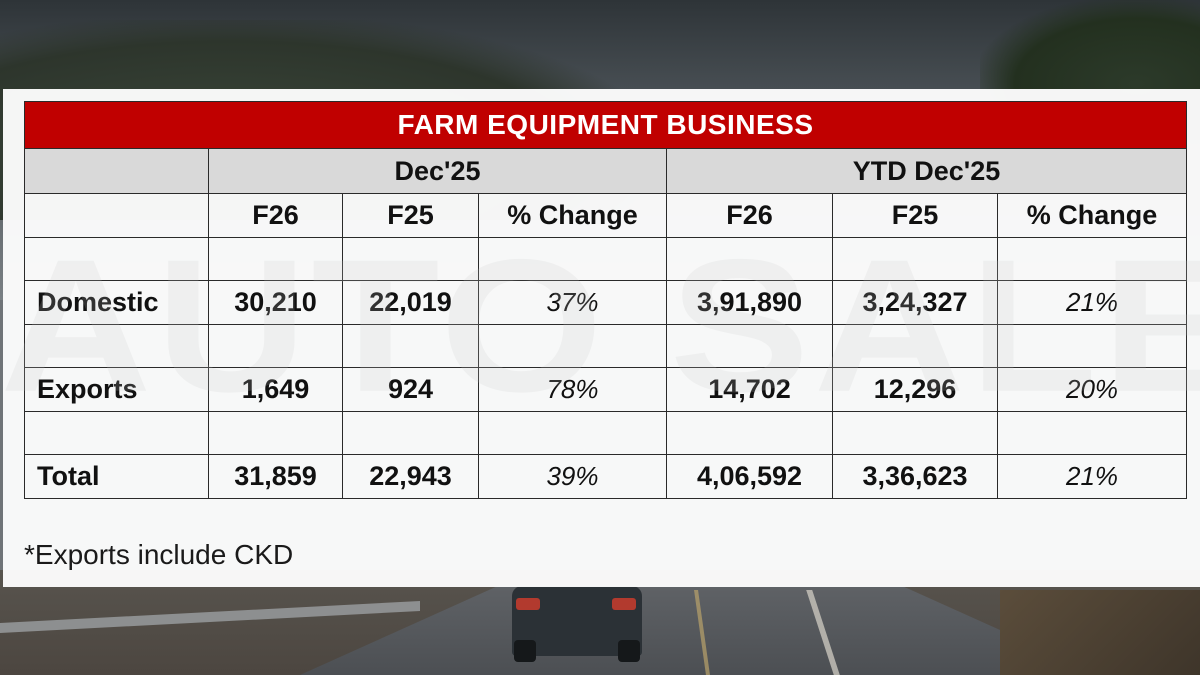 This screenshot has height=675, width=1200. Describe the element at coordinates (749, 389) in the screenshot. I see `table-cell: 14,702` at that location.